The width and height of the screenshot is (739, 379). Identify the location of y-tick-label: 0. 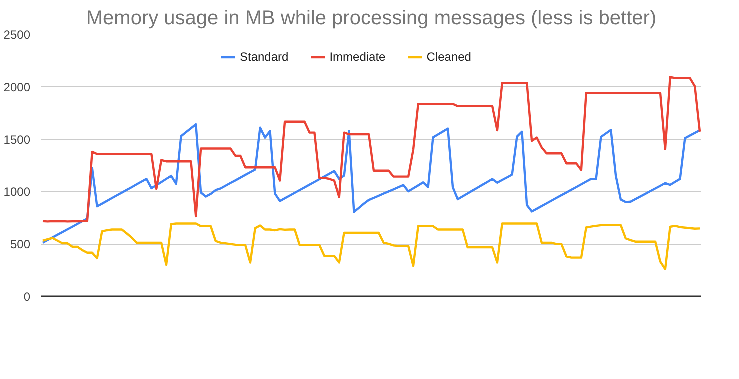
(27, 297).